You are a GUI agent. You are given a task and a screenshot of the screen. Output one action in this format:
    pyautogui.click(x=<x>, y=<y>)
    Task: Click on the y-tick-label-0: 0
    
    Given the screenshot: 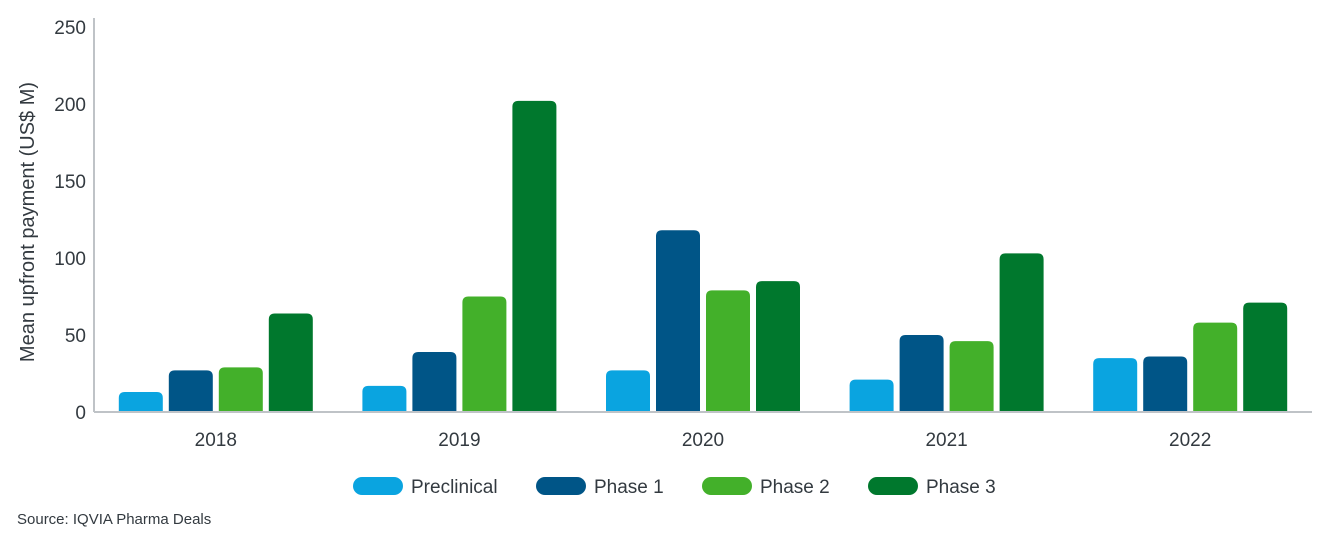 What is the action you would take?
    pyautogui.click(x=80, y=413)
    